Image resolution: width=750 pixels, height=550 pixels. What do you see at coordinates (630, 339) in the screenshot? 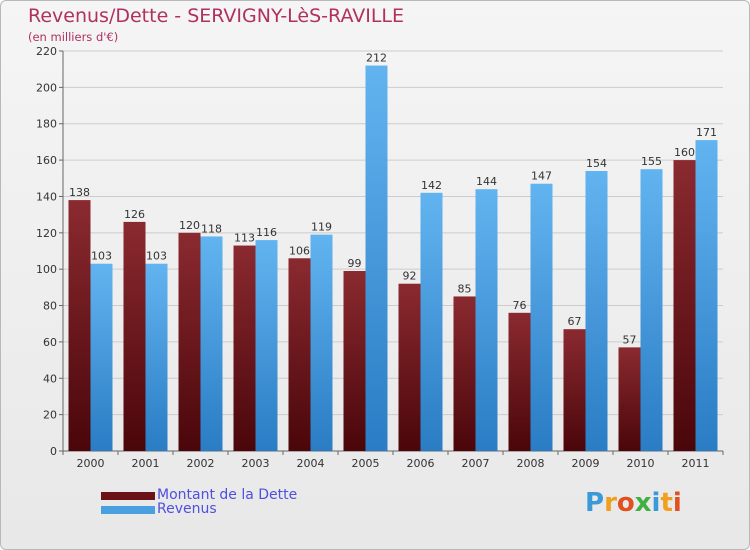
I see `data-label-dette: 57` at bounding box center [630, 339].